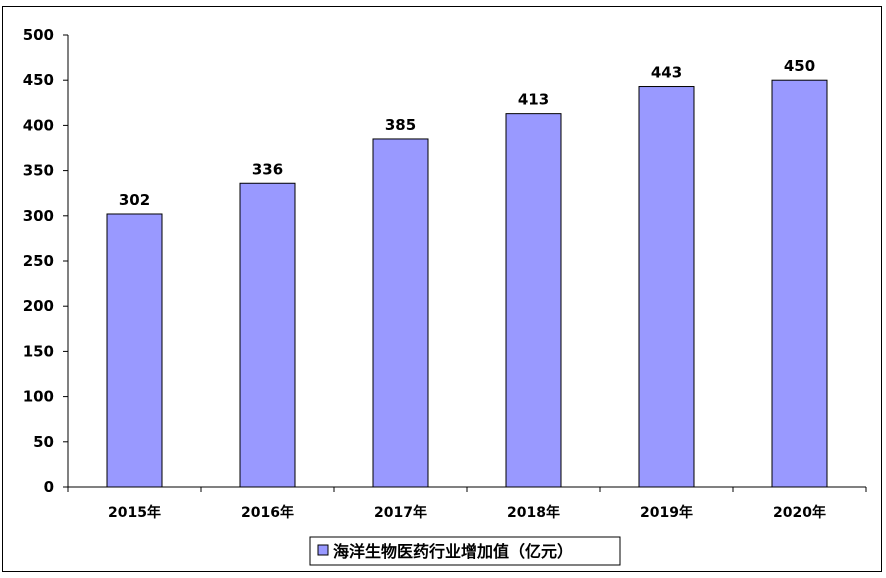 This screenshot has height=578, width=886. What do you see at coordinates (533, 100) in the screenshot?
I see `data-label: 413` at bounding box center [533, 100].